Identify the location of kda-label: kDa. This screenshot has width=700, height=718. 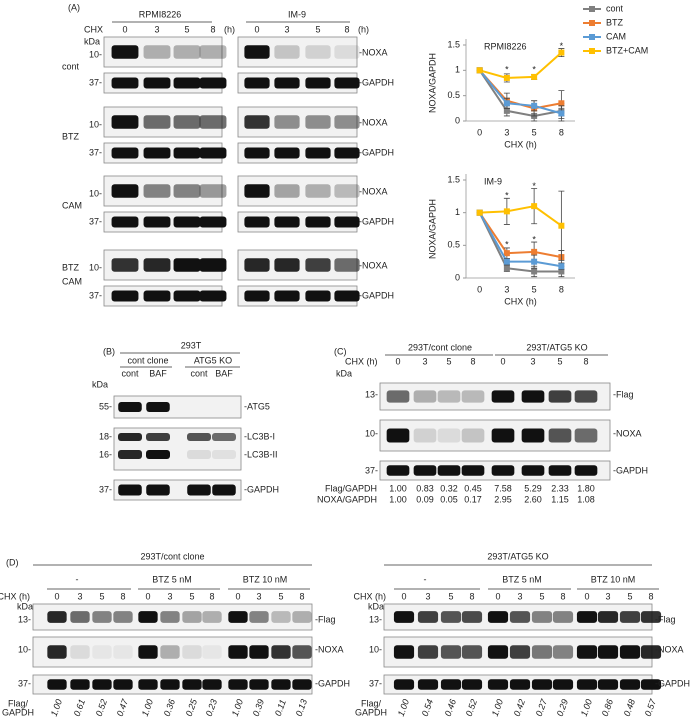
(376, 606).